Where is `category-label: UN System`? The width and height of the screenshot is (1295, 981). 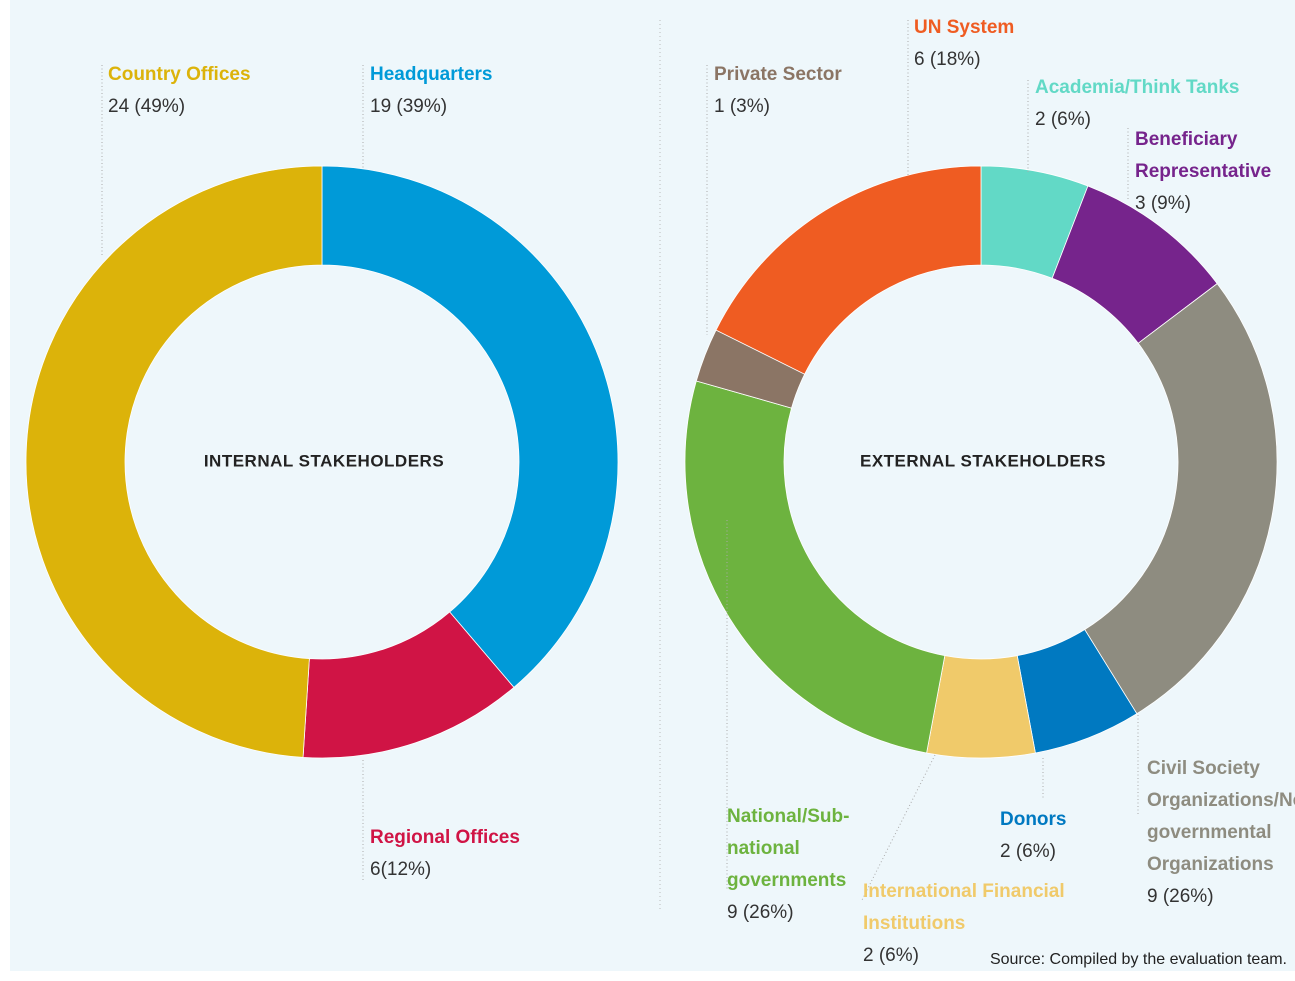 category-label: UN System is located at coordinates (964, 27).